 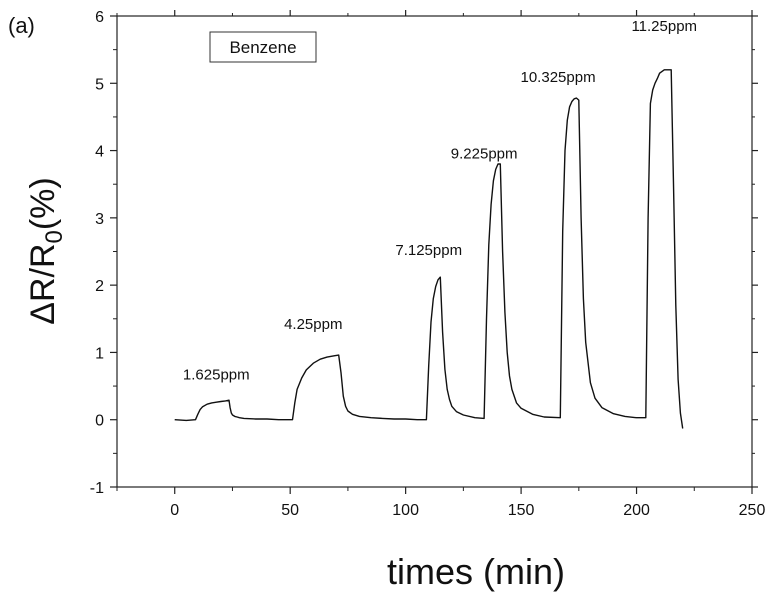 I want to click on concentration-label: 1.625ppm, so click(x=216, y=374).